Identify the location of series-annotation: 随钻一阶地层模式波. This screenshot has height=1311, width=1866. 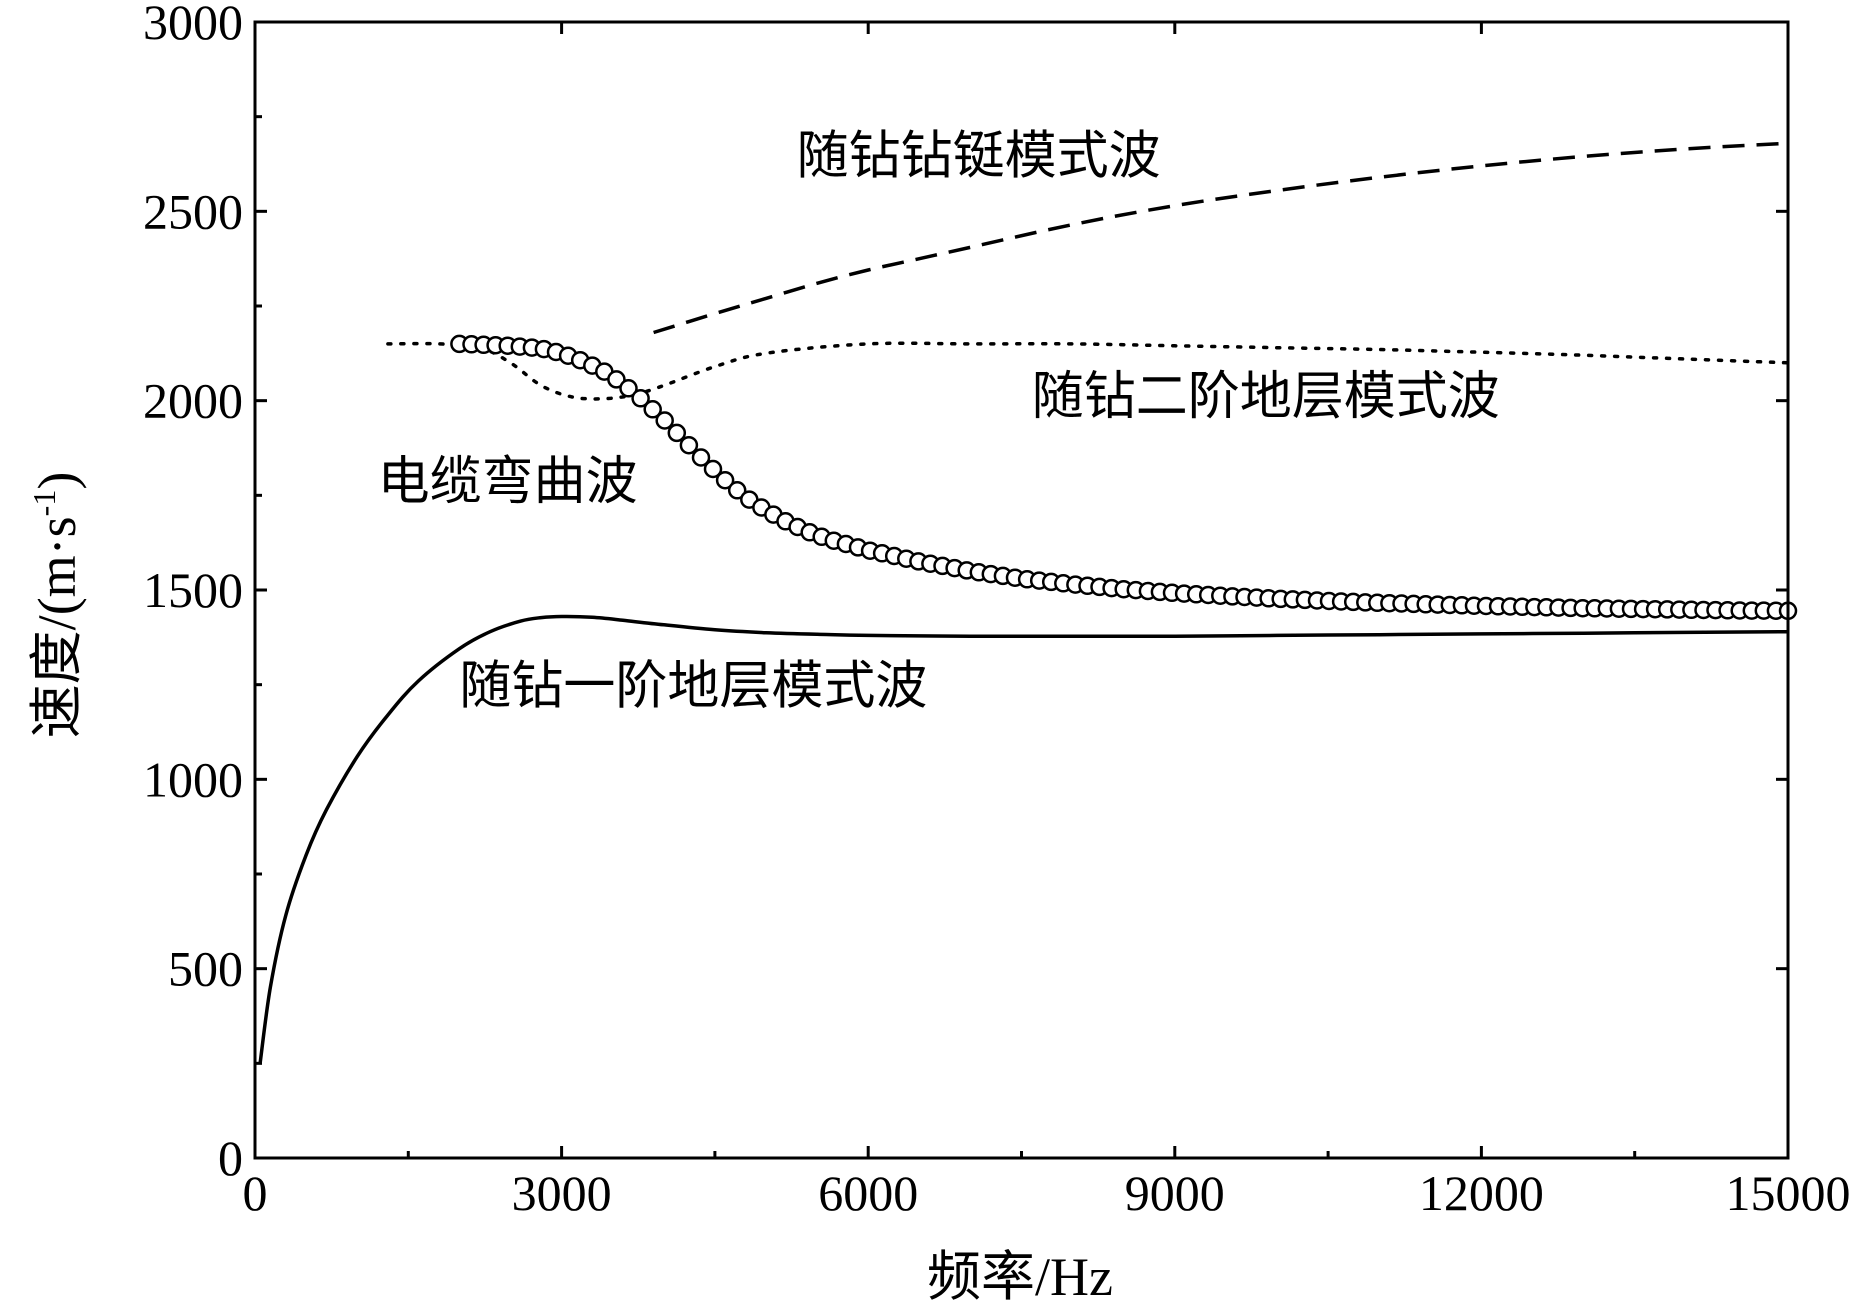
(693, 687).